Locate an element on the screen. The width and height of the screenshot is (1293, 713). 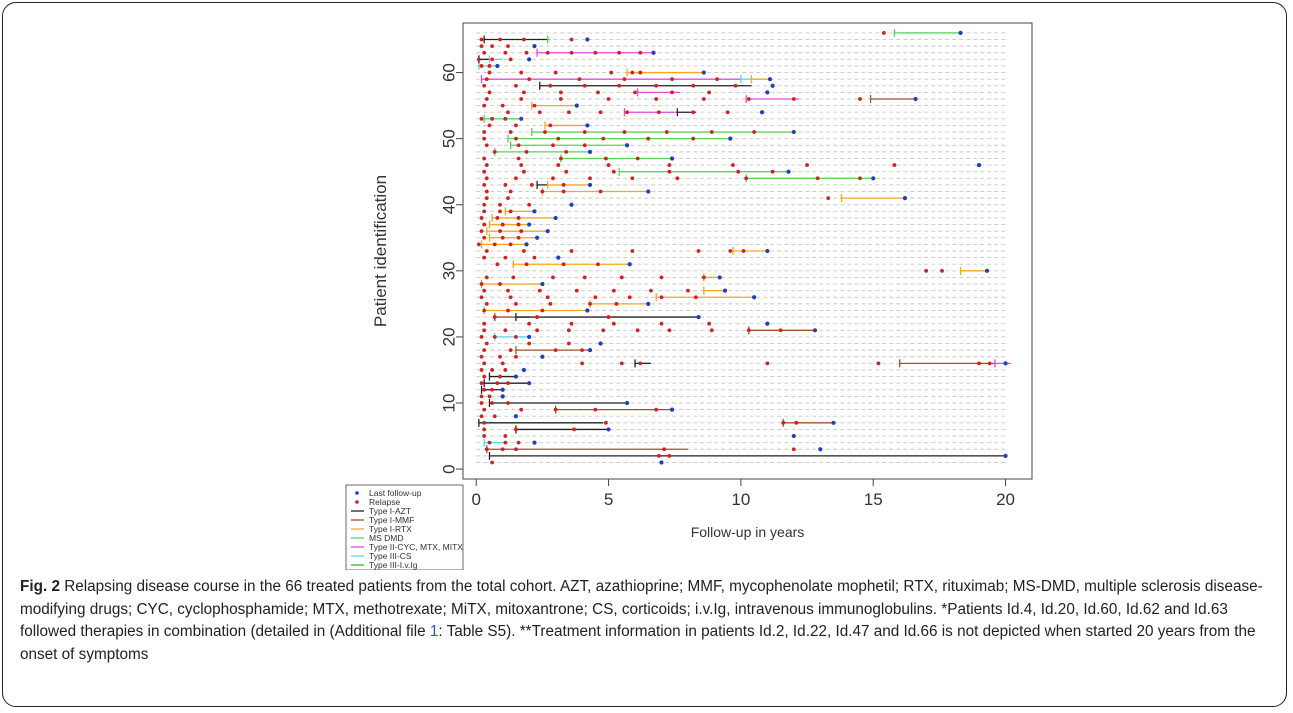
y-tick-label: 40 is located at coordinates (449, 204).